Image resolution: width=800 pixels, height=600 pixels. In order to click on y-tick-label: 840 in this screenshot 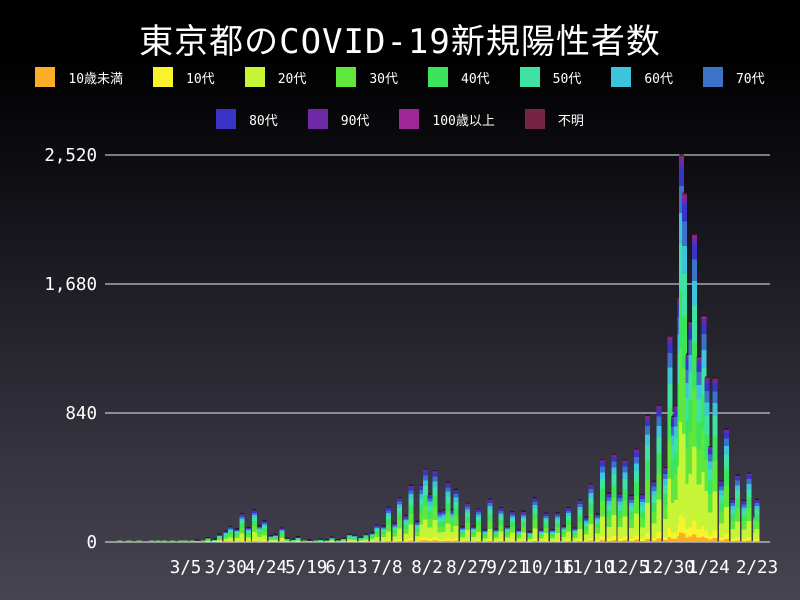, I will do `click(81, 414)`.